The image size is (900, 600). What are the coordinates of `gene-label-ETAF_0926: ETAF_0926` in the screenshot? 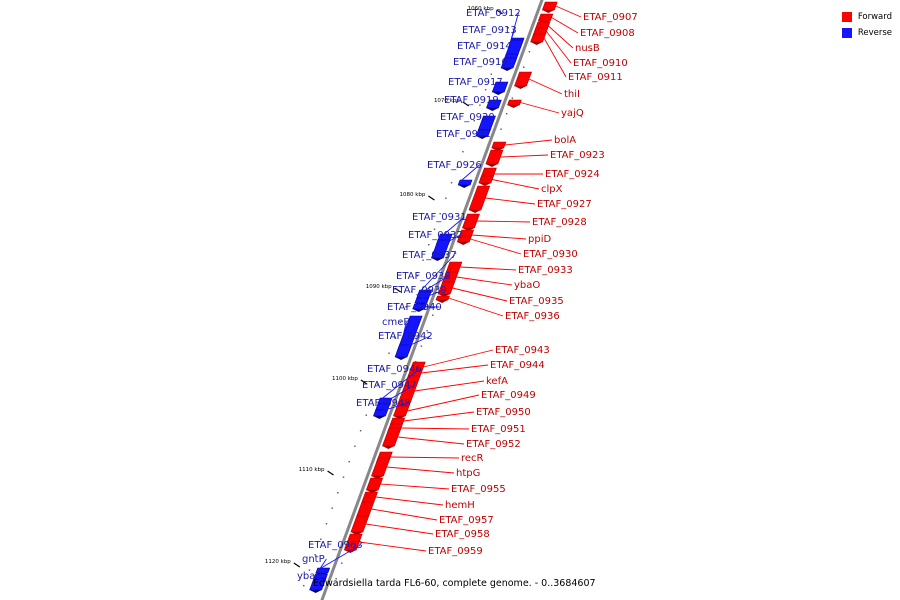 It's located at (454, 165).